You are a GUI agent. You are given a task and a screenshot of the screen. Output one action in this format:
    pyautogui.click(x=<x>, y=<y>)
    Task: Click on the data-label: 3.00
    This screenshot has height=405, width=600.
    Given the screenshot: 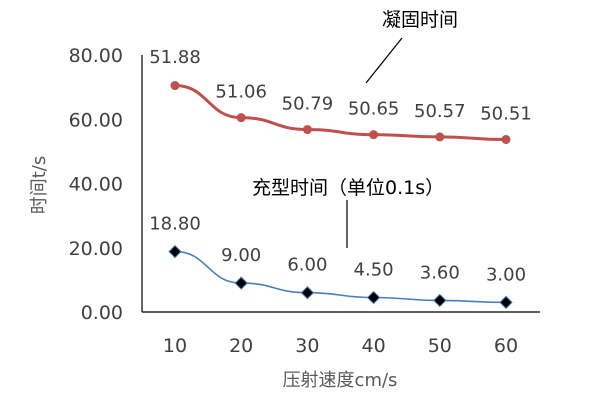 What is the action you would take?
    pyautogui.click(x=506, y=274)
    